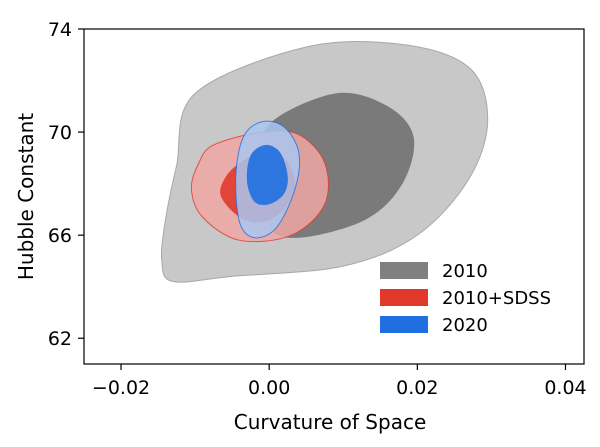 This screenshot has width=600, height=447. Describe the element at coordinates (121, 388) in the screenshot. I see `x-tick-label: −0.02` at that location.